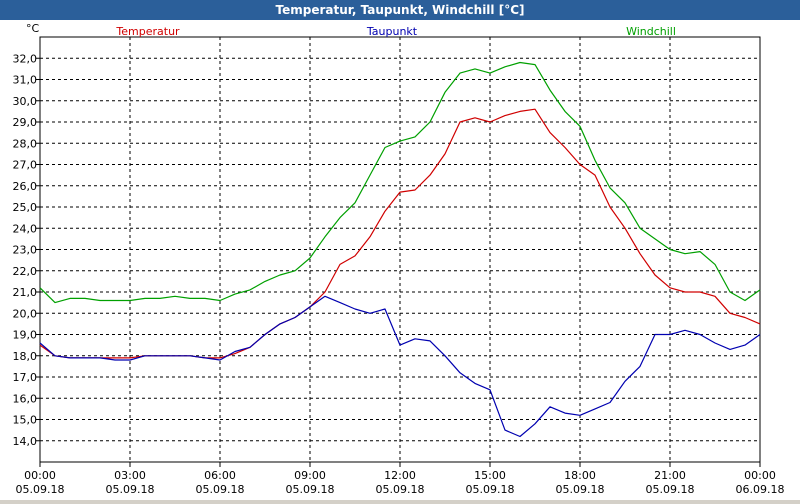 Image resolution: width=800 pixels, height=504 pixels. I want to click on y-tick-label: 21,0, so click(25, 292).